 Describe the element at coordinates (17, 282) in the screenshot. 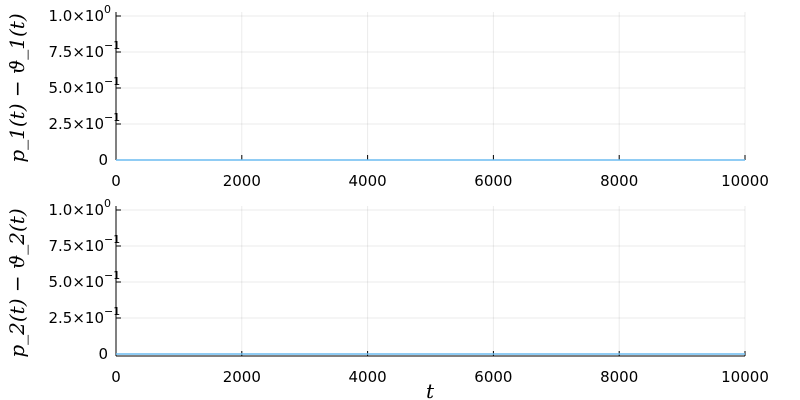

I see `y-axis-label-2: p_2(t) − ϑ_2(t)` at that location.